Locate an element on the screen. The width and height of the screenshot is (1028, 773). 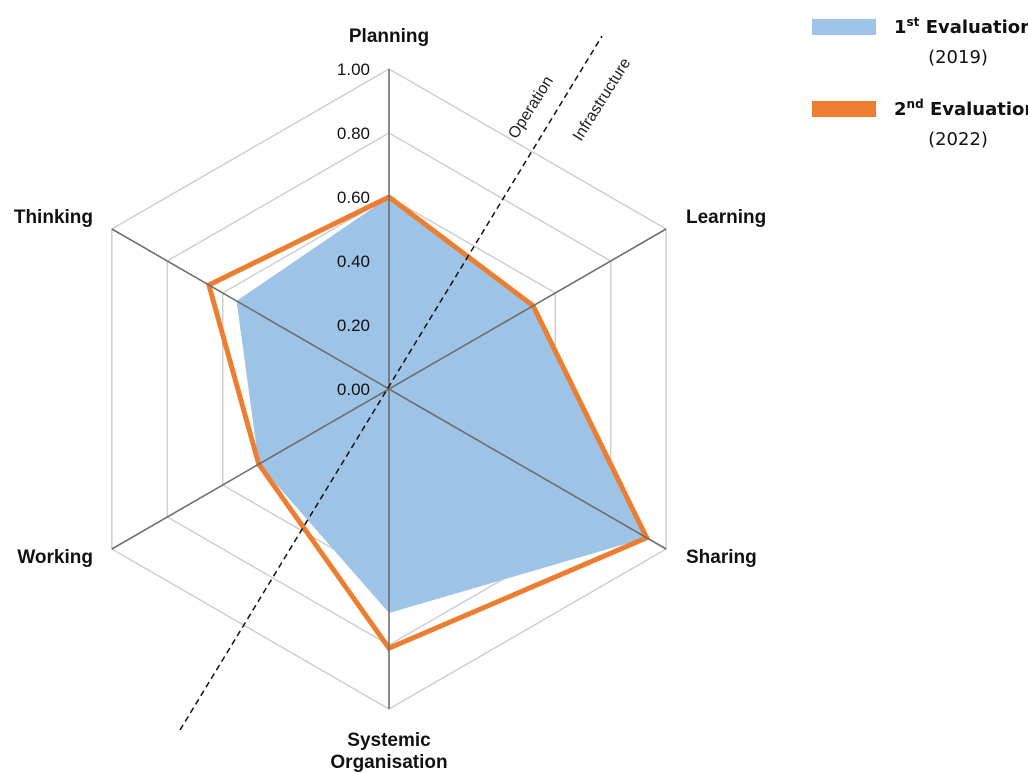
axis-label-6: Thinking is located at coordinates (53, 217).